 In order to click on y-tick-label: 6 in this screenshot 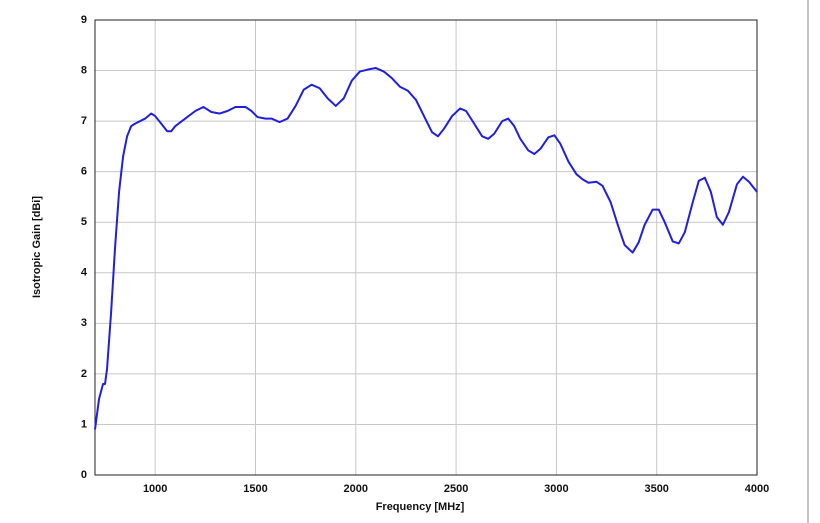, I will do `click(84, 172)`.